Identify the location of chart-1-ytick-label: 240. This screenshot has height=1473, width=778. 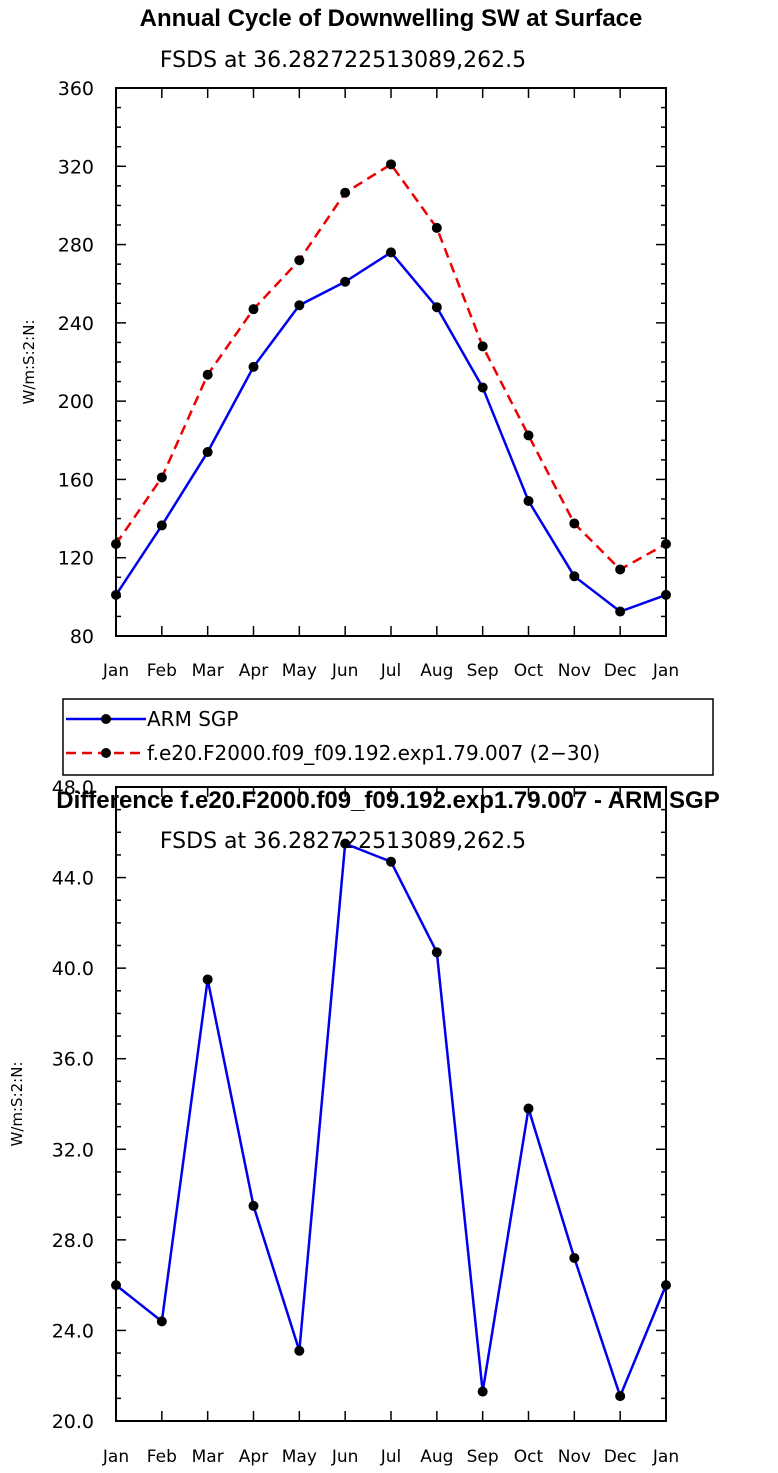
(76, 324).